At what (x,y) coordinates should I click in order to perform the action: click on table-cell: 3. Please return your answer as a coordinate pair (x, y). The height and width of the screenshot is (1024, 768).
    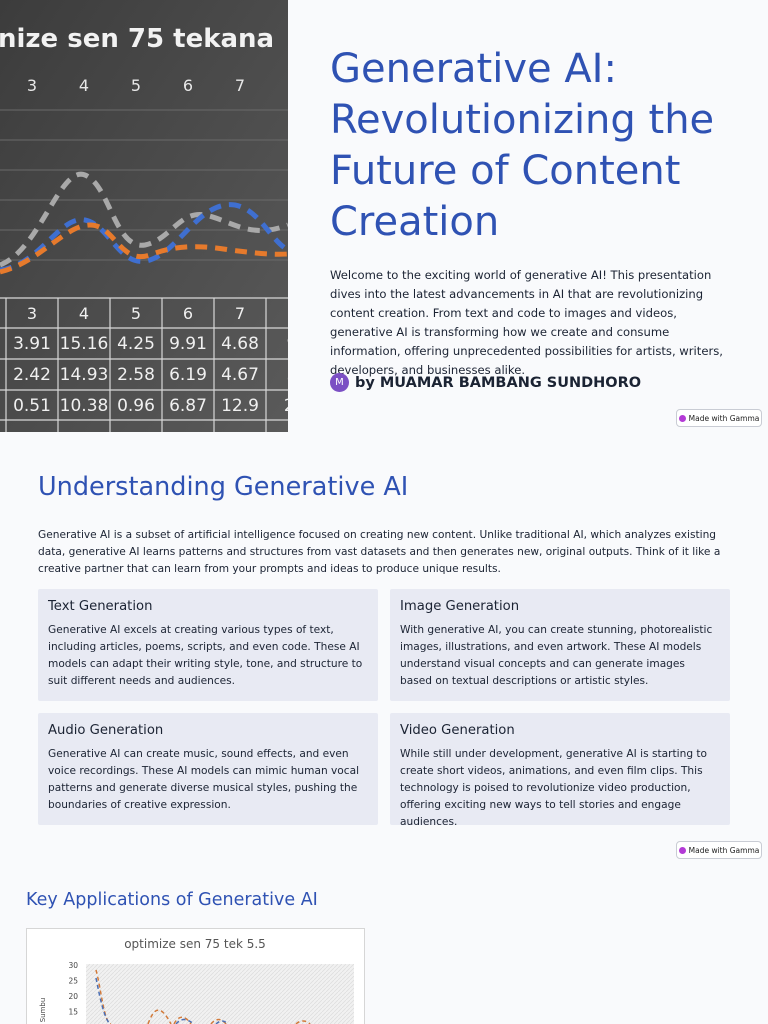
    Looking at the image, I should click on (287, 375).